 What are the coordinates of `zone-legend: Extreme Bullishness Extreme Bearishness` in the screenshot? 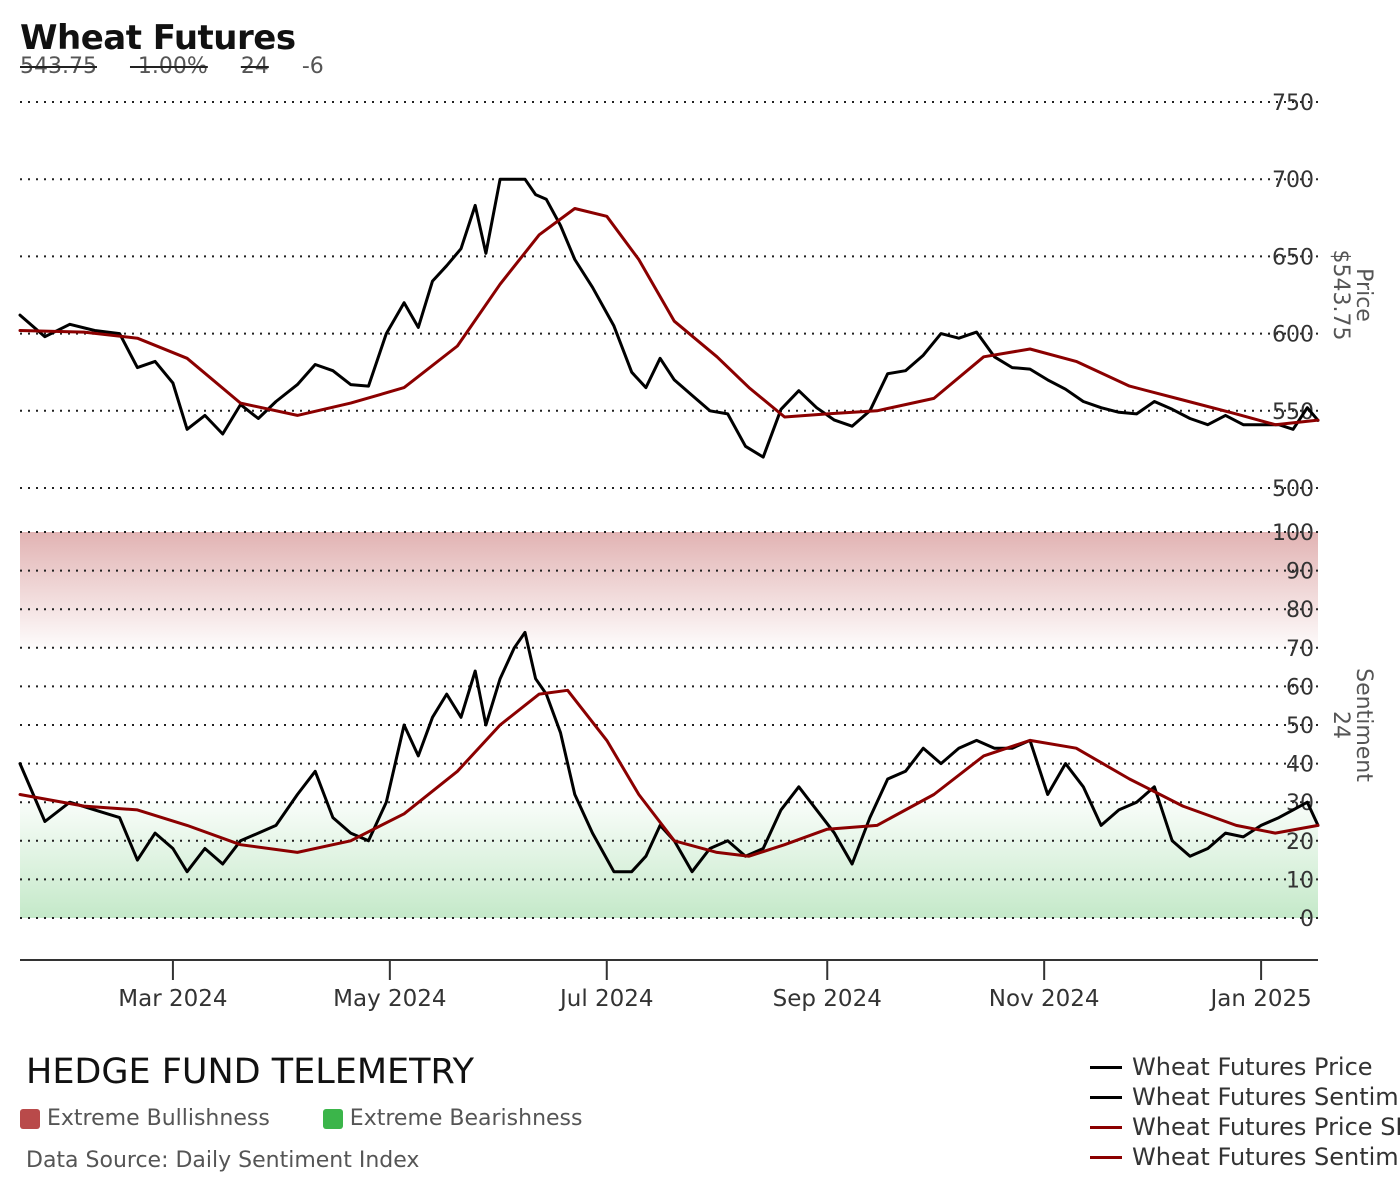 It's located at (324, 1120).